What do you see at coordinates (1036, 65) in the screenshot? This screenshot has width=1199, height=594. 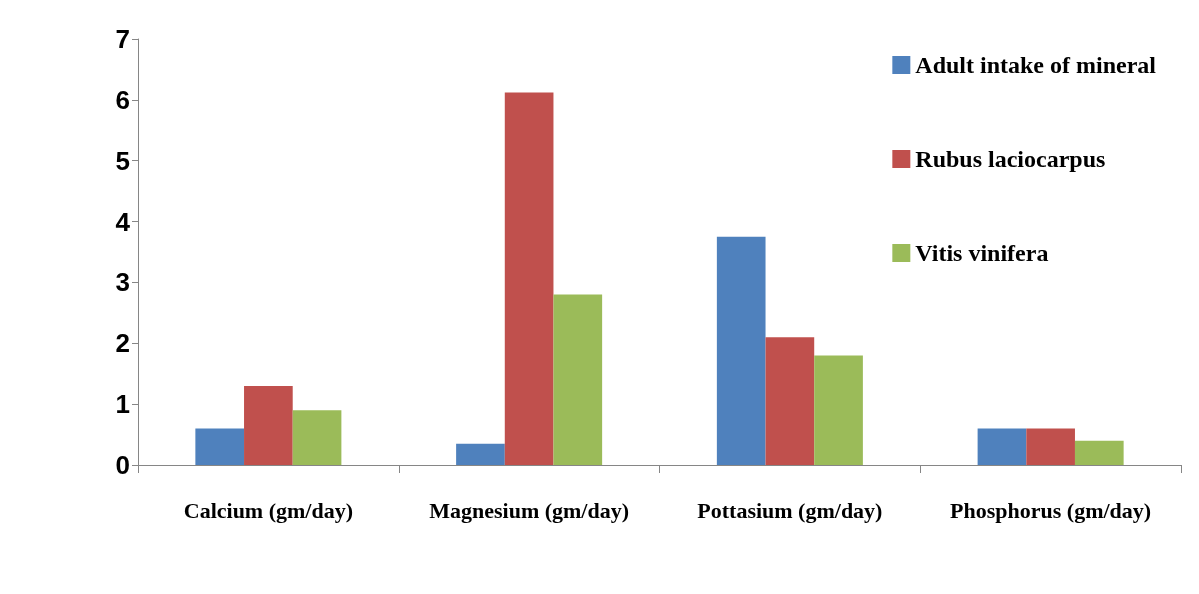 I see `legend-label: Adult intake of mineral` at bounding box center [1036, 65].